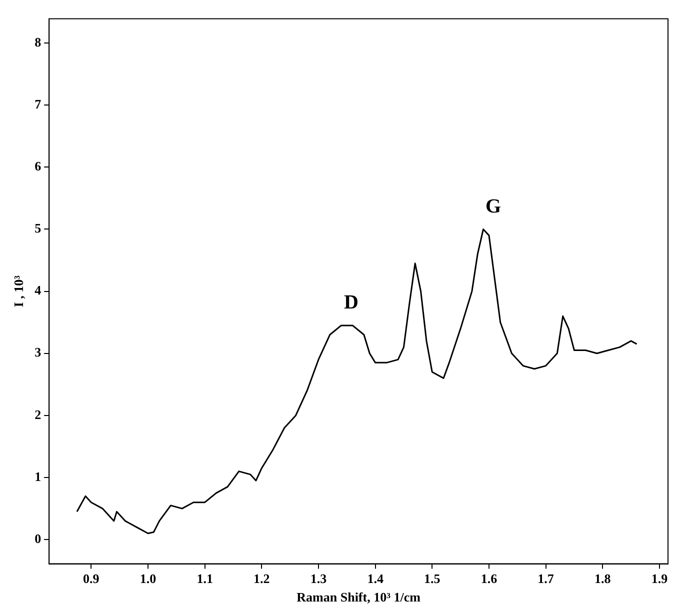 The height and width of the screenshot is (615, 686). I want to click on x-tick-label: 1.7, so click(546, 578).